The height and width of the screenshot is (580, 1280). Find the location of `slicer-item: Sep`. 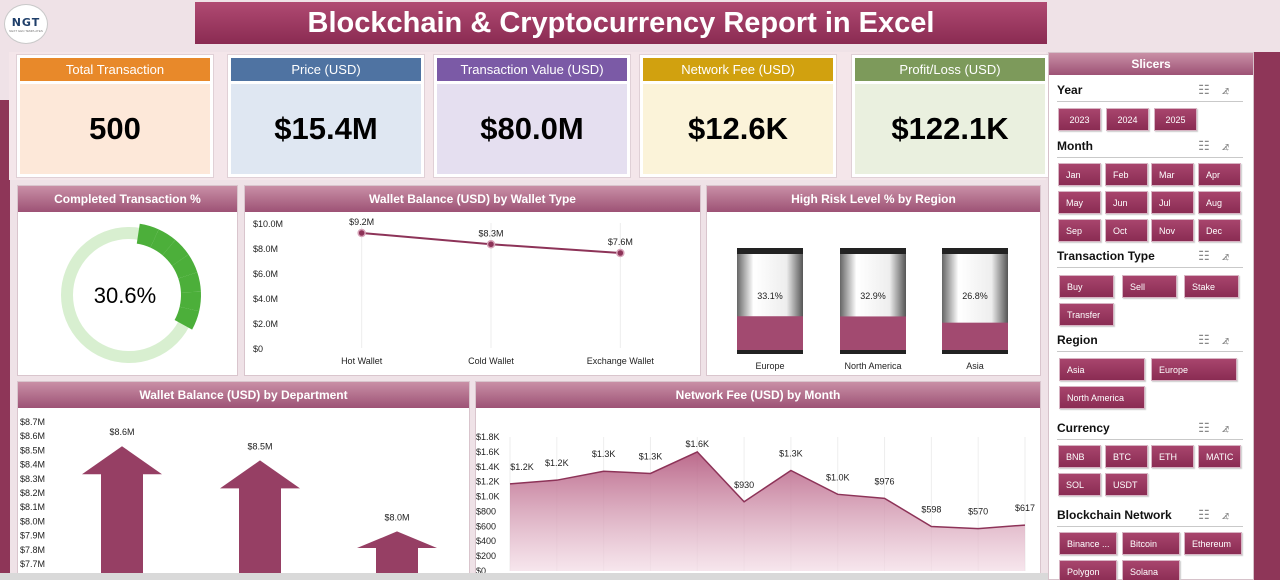

slicer-item: Sep is located at coordinates (1079, 230).